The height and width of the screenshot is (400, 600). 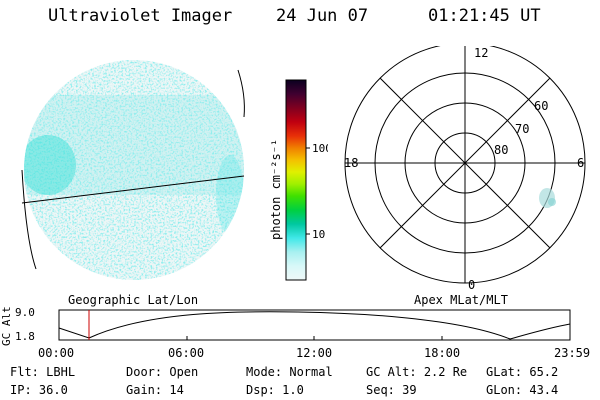 I want to click on status-flt: Flt: LBHL, so click(x=42, y=372).